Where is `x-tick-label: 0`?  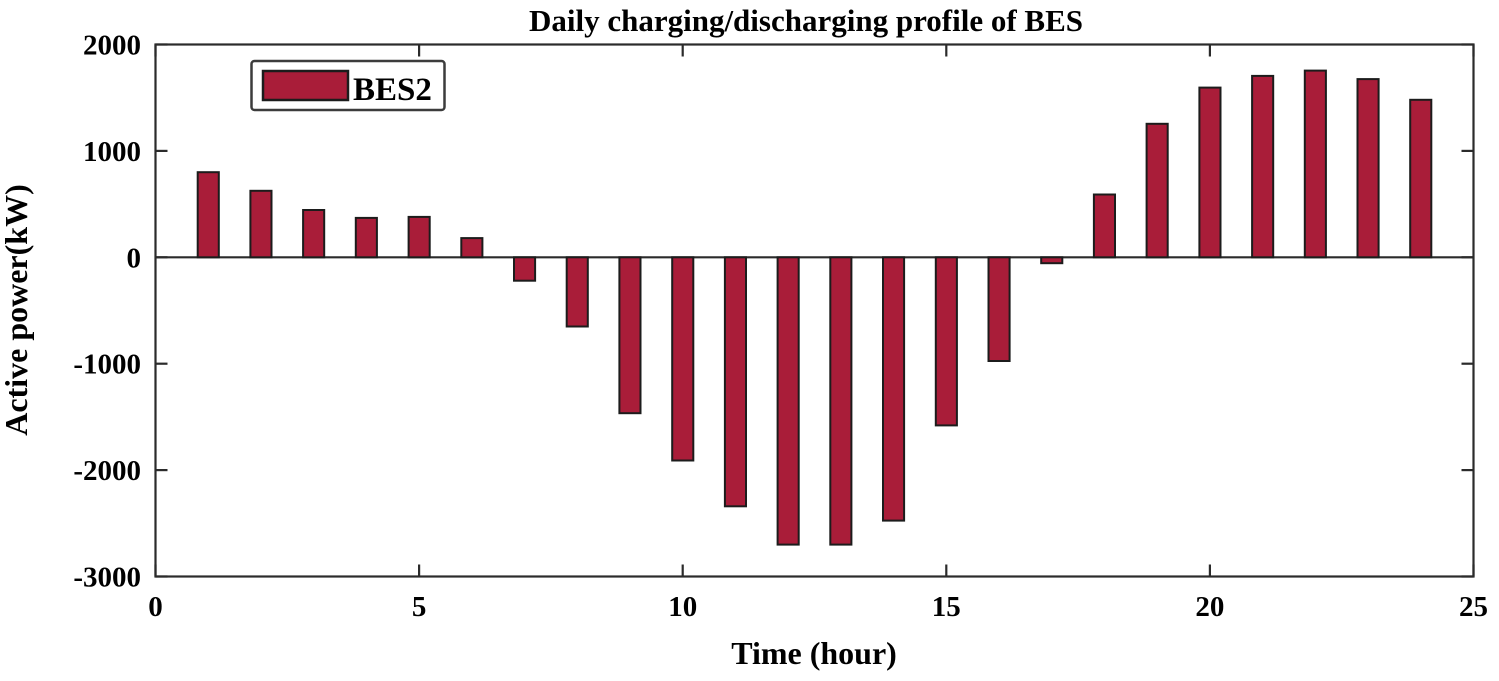 x-tick-label: 0 is located at coordinates (155, 607).